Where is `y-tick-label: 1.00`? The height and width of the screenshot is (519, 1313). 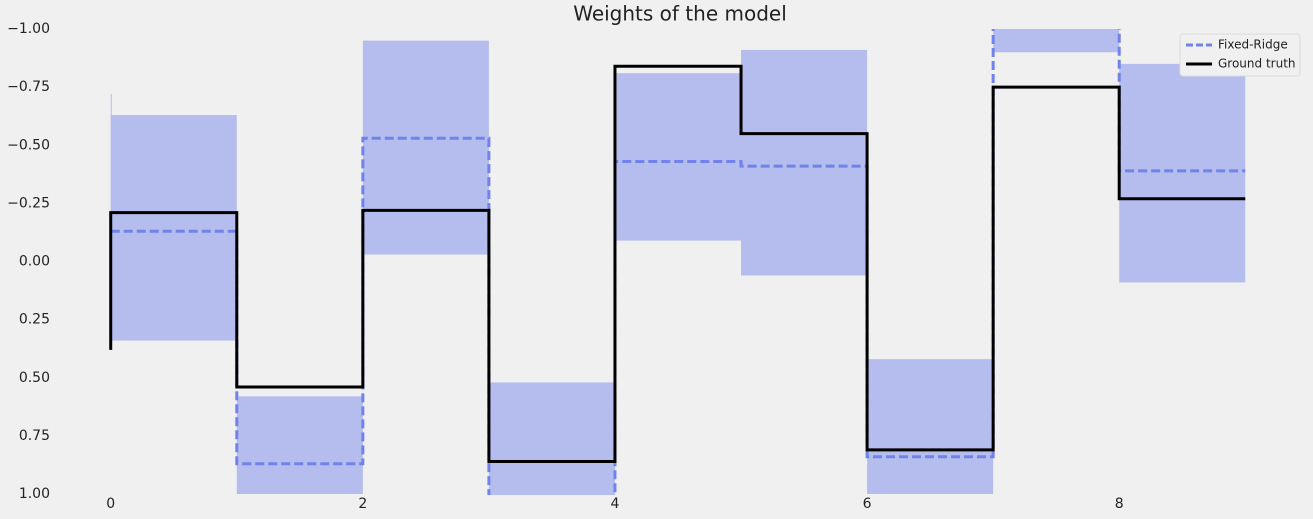
y-tick-label: 1.00 is located at coordinates (34, 494).